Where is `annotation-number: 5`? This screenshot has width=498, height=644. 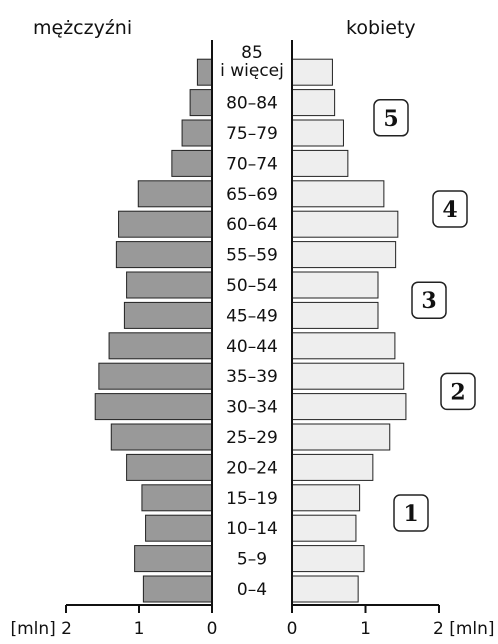 annotation-number: 5 is located at coordinates (390, 119).